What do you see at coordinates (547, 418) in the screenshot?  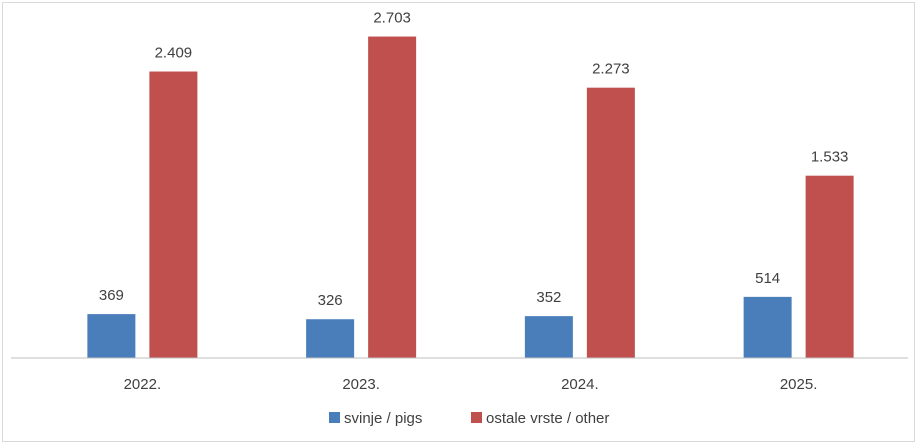 I see `legend-label-other: ostale vrste / other` at bounding box center [547, 418].